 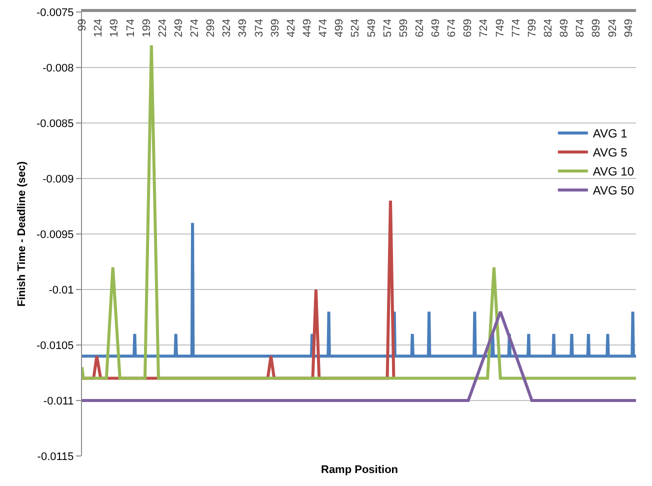 I want to click on y-tick-label: -0.011, so click(x=58, y=401).